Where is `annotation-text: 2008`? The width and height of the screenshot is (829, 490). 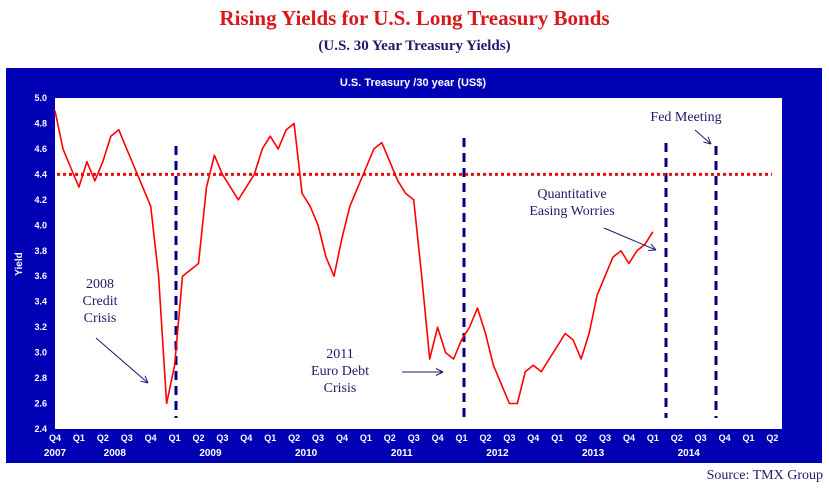
annotation-text: 2008 is located at coordinates (100, 284).